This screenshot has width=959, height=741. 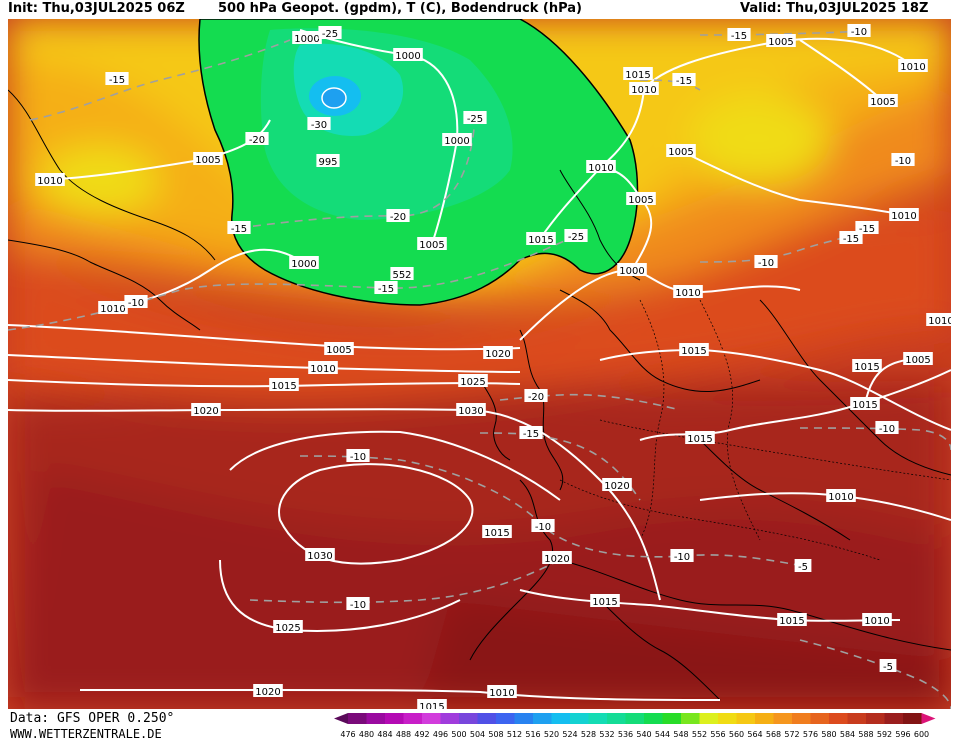 I want to click on temperature-label: -5, so click(x=803, y=566).